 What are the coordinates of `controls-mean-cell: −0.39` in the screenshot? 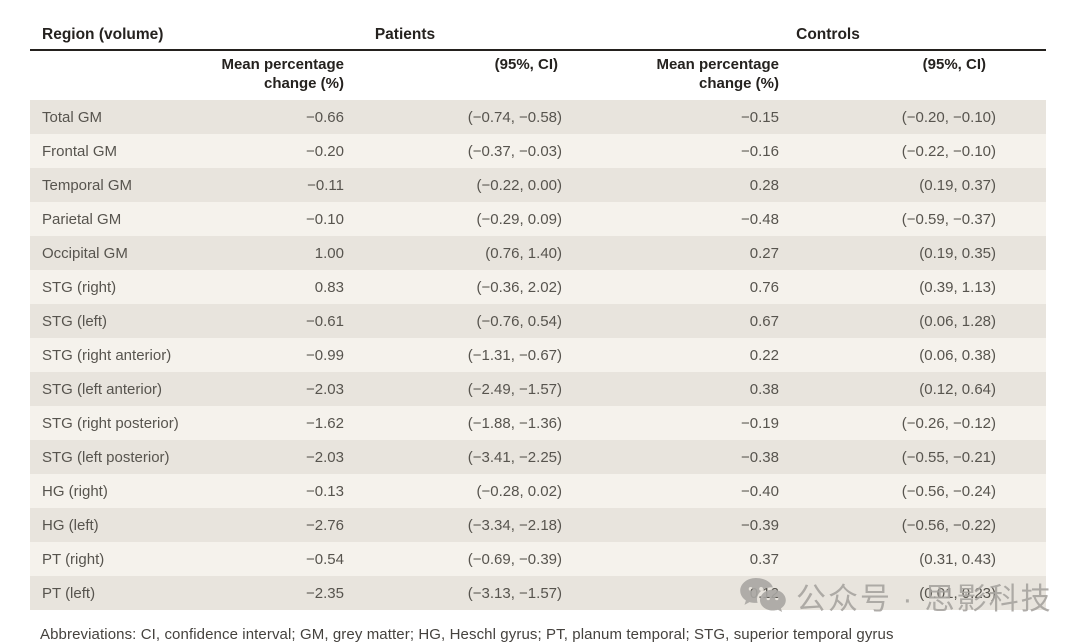 It's located at (760, 525).